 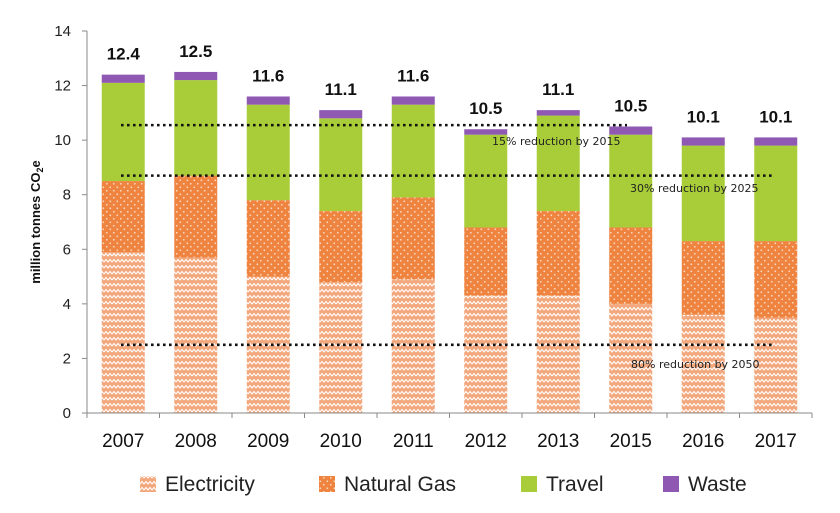 I want to click on legend-label-waste: Waste, so click(x=717, y=484).